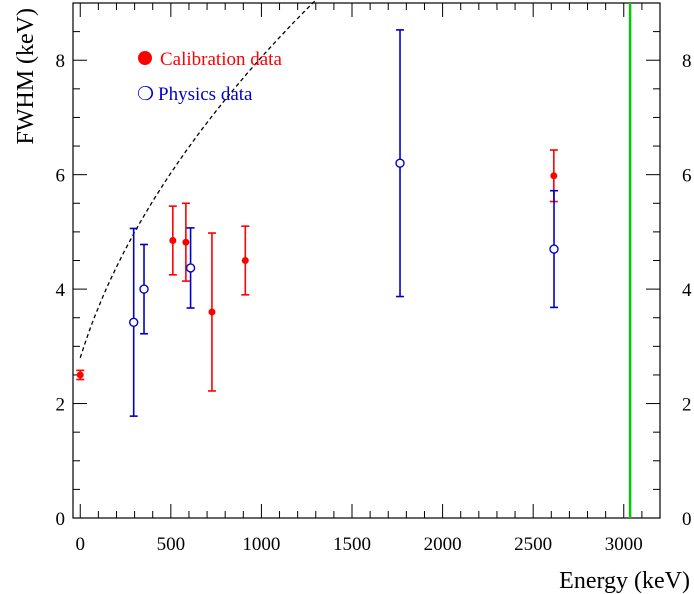 This screenshot has width=694, height=594. I want to click on legend: Calibration data ❍ Physics data, so click(209, 77).